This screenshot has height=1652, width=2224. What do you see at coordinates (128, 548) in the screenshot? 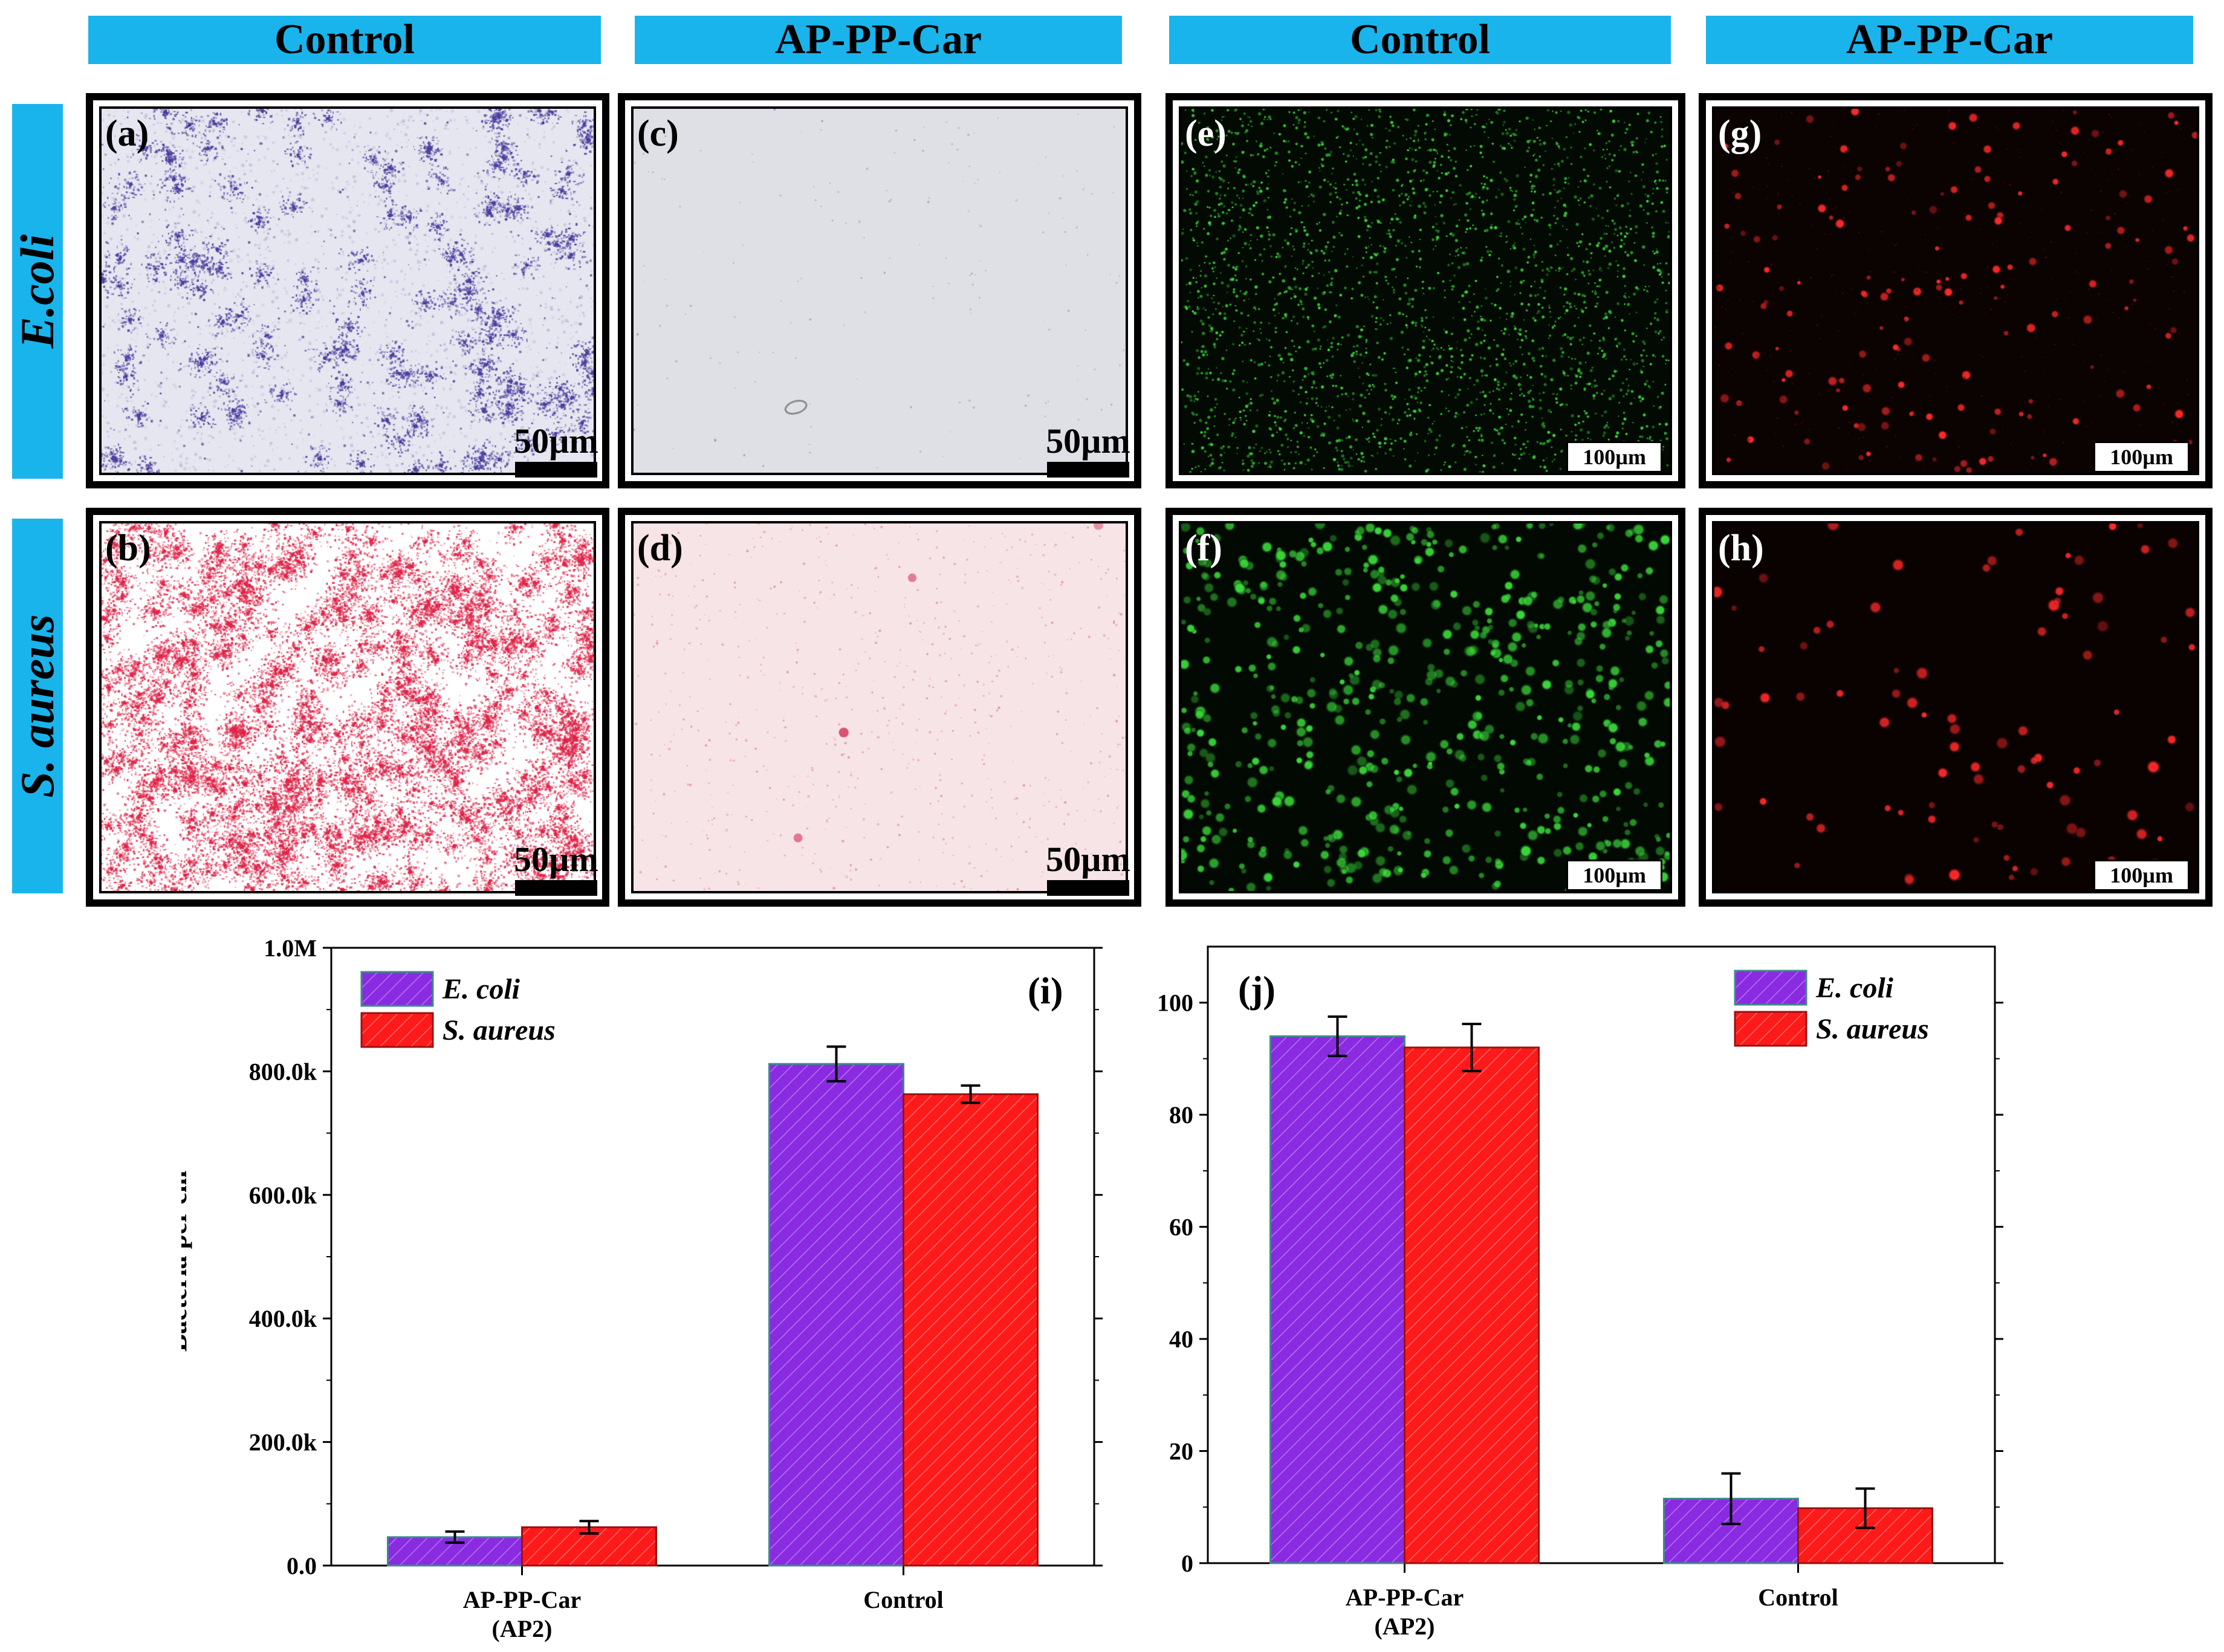
I see `panel-label-b: (b)` at bounding box center [128, 548].